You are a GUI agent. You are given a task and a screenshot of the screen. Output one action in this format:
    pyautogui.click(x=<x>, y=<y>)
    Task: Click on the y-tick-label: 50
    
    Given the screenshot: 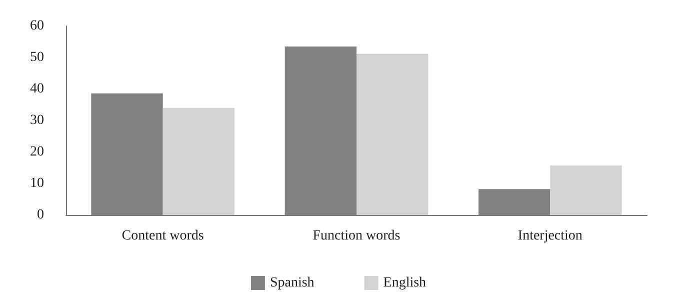 What is the action you would take?
    pyautogui.click(x=37, y=57)
    